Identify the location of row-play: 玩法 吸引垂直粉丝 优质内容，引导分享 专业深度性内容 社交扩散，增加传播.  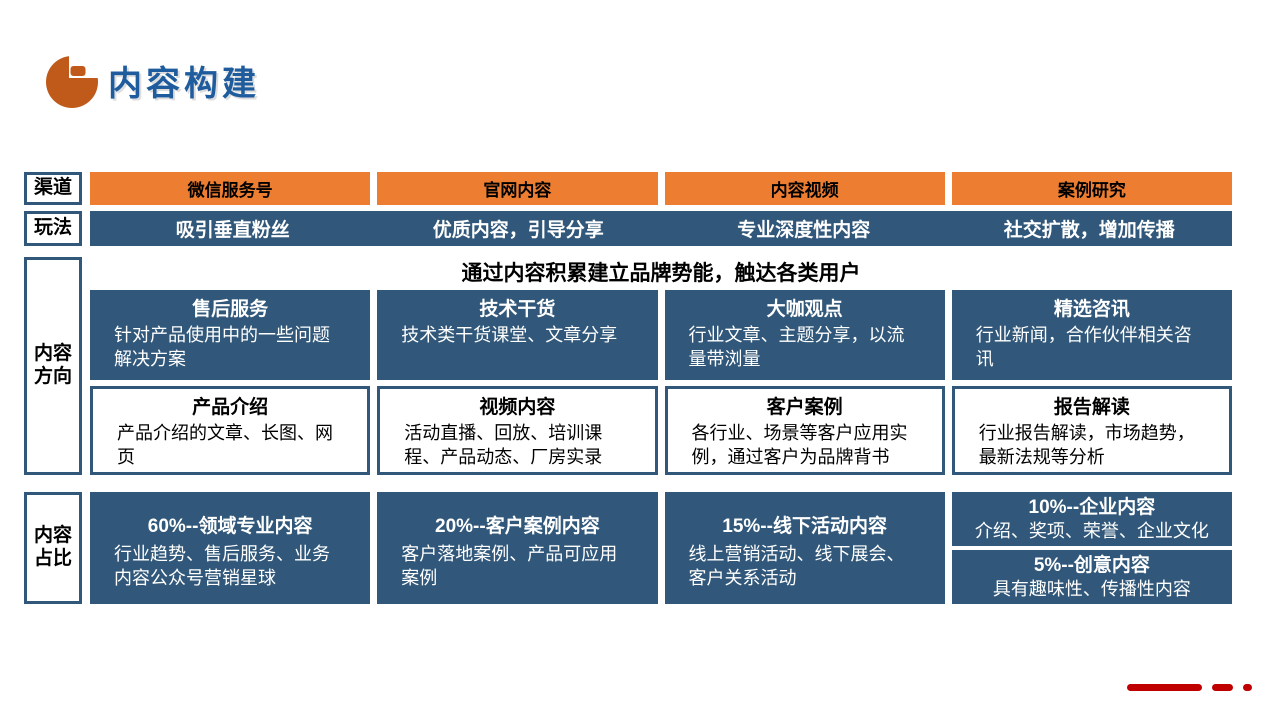
(628, 228).